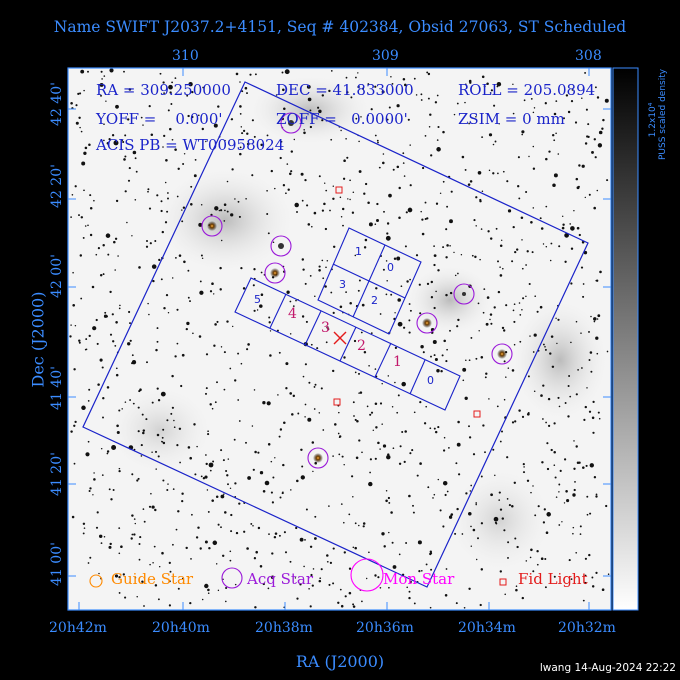 The height and width of the screenshot is (680, 680). Describe the element at coordinates (342, 284) in the screenshot. I see `acis-i-chip-label: 3` at that location.